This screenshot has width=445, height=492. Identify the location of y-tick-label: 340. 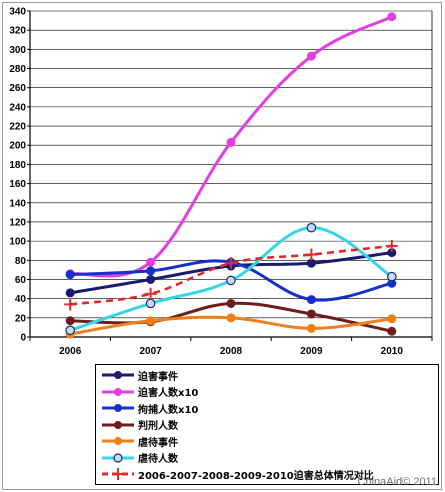
(17, 12).